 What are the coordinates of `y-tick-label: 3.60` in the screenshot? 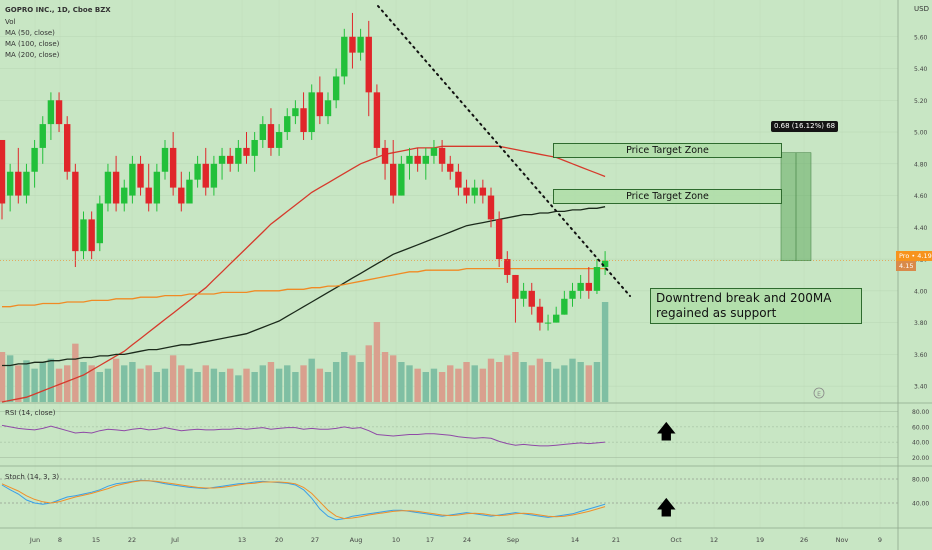 It's located at (921, 355).